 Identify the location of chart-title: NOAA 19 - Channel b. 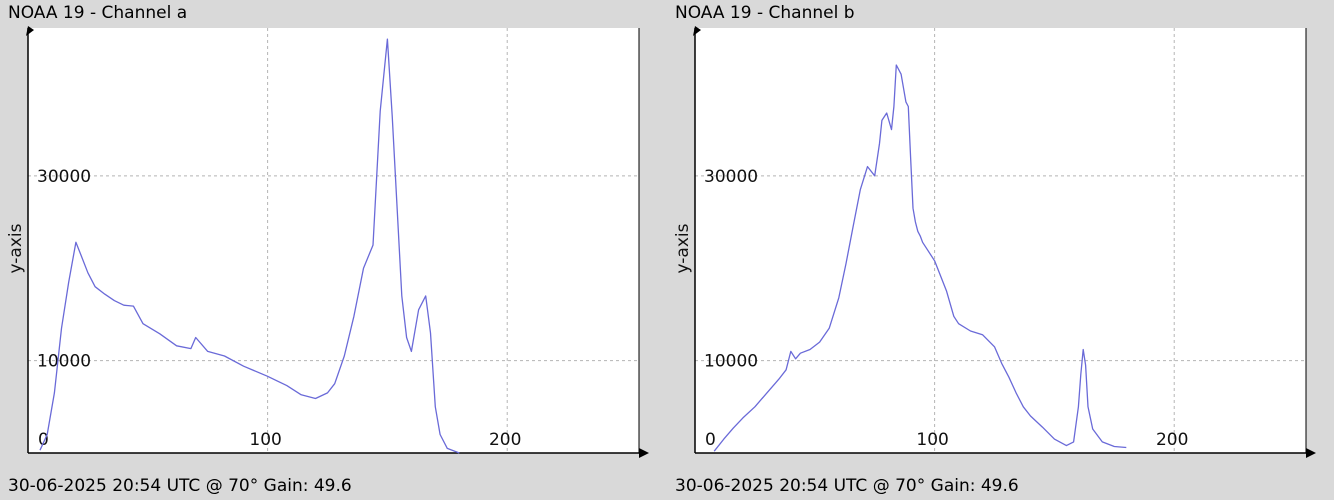
(765, 13).